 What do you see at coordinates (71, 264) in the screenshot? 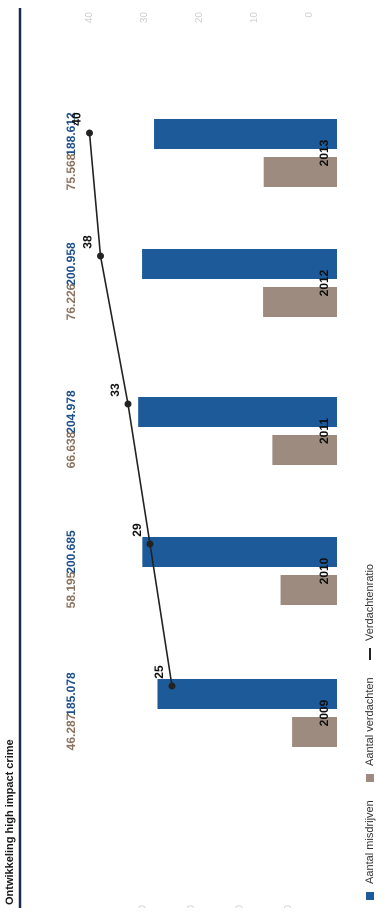
I see `data-label-misdrijven: 200.958` at bounding box center [71, 264].